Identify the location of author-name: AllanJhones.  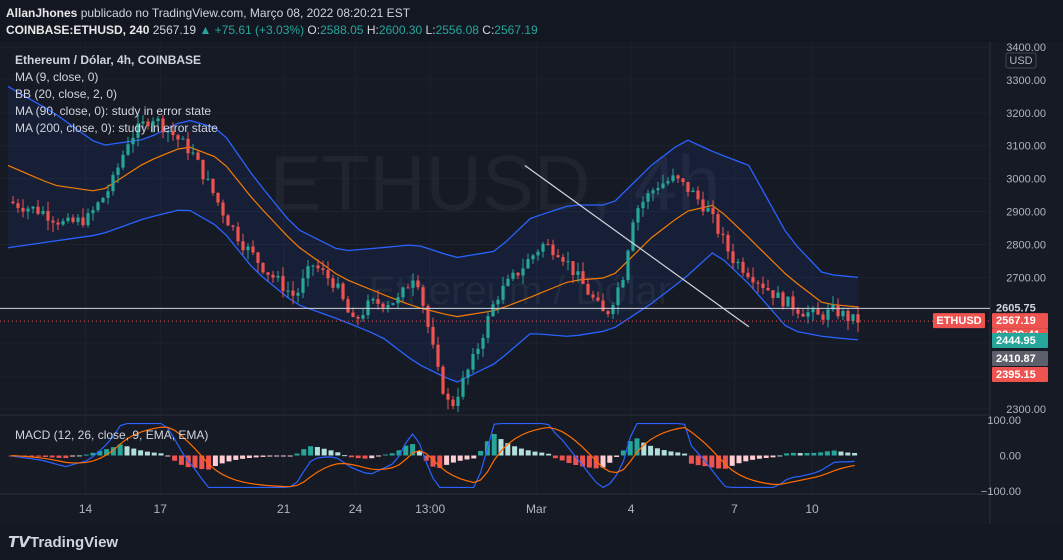
(42, 13).